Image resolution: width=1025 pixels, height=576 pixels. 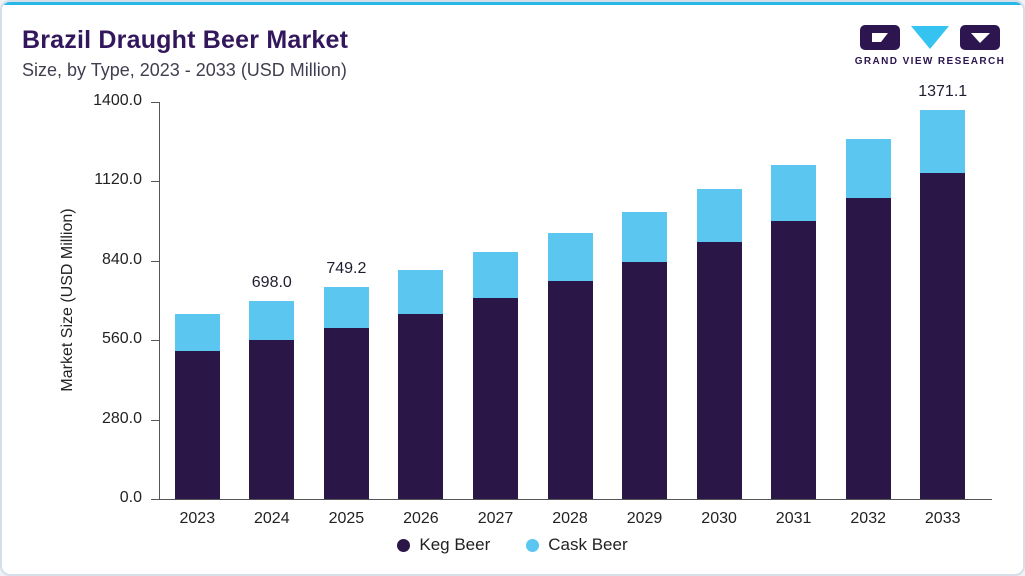 What do you see at coordinates (184, 70) in the screenshot?
I see `chart-subtitle: Size, by Type, 2023 - 2033 (USD Million)` at bounding box center [184, 70].